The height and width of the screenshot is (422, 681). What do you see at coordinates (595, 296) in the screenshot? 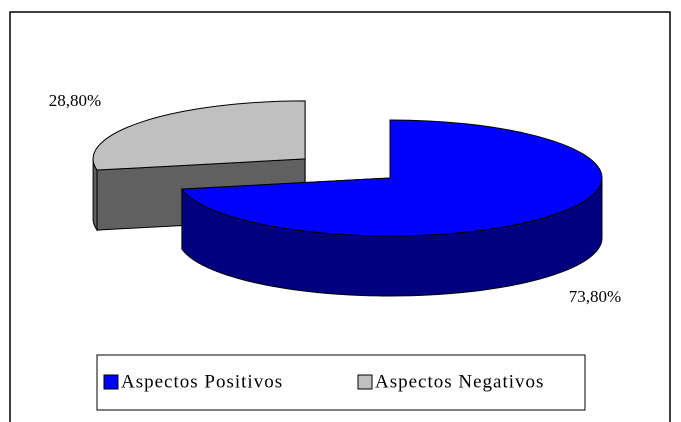
I see `data-label: 73,80%` at bounding box center [595, 296].